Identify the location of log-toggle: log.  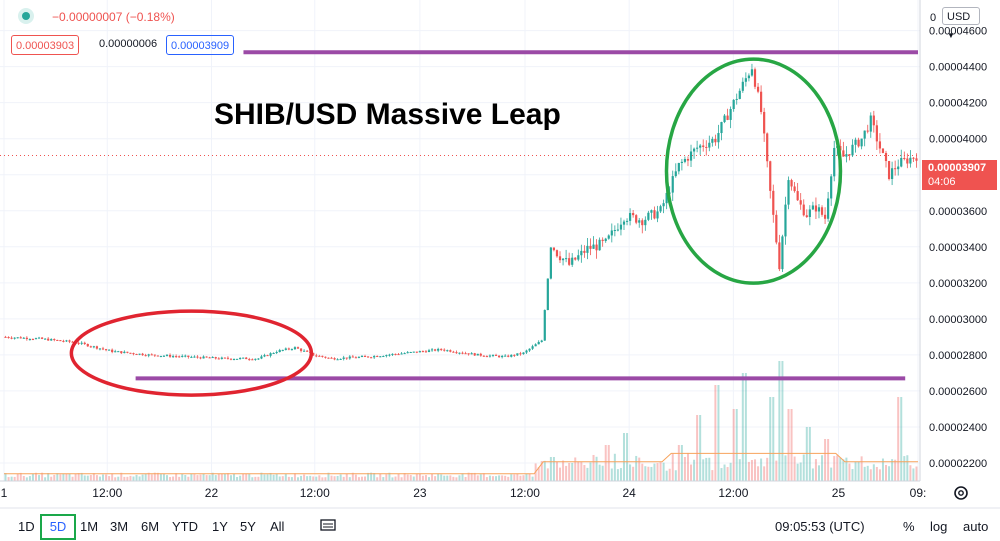
(939, 526).